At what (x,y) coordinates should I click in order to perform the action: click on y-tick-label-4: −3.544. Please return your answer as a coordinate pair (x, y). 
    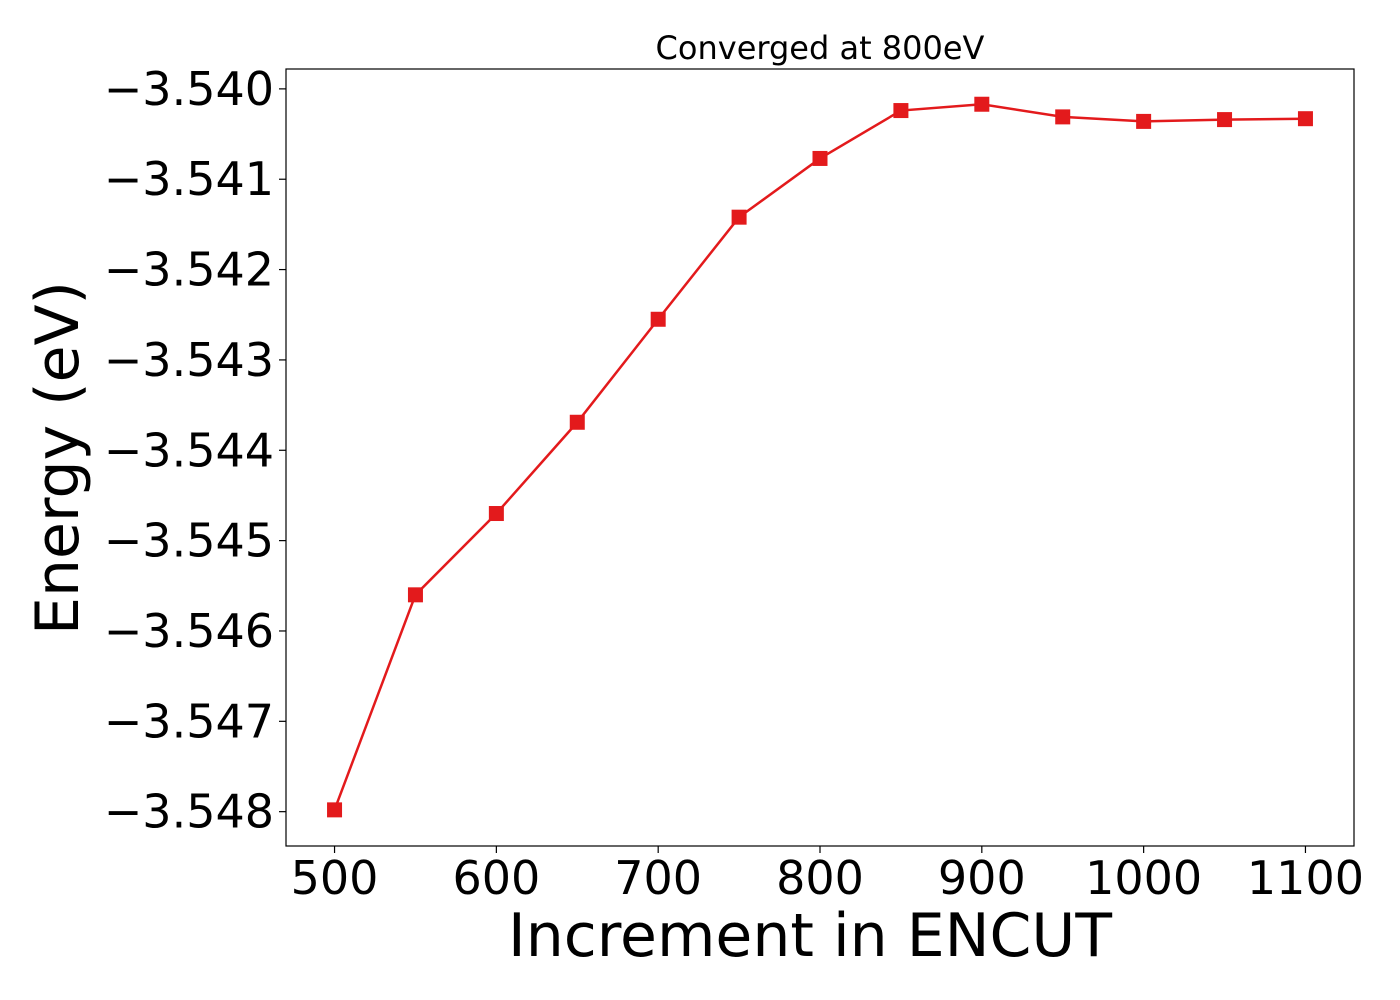
    Looking at the image, I should click on (189, 450).